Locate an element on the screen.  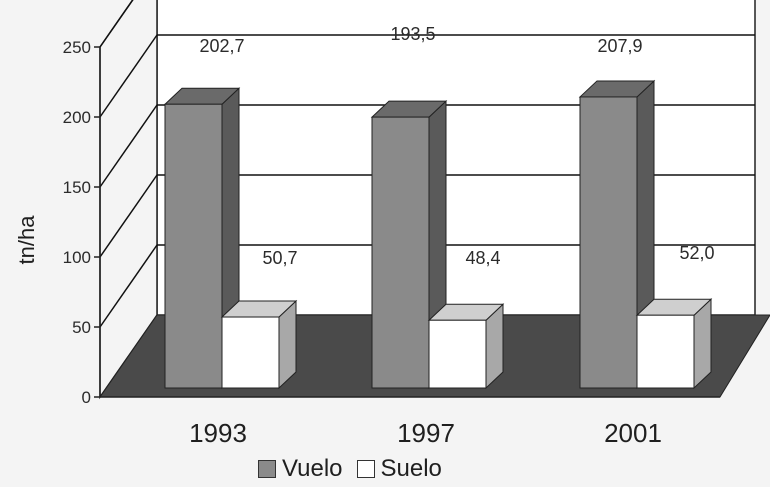
bar-suelo-1993 is located at coordinates (259, 344).